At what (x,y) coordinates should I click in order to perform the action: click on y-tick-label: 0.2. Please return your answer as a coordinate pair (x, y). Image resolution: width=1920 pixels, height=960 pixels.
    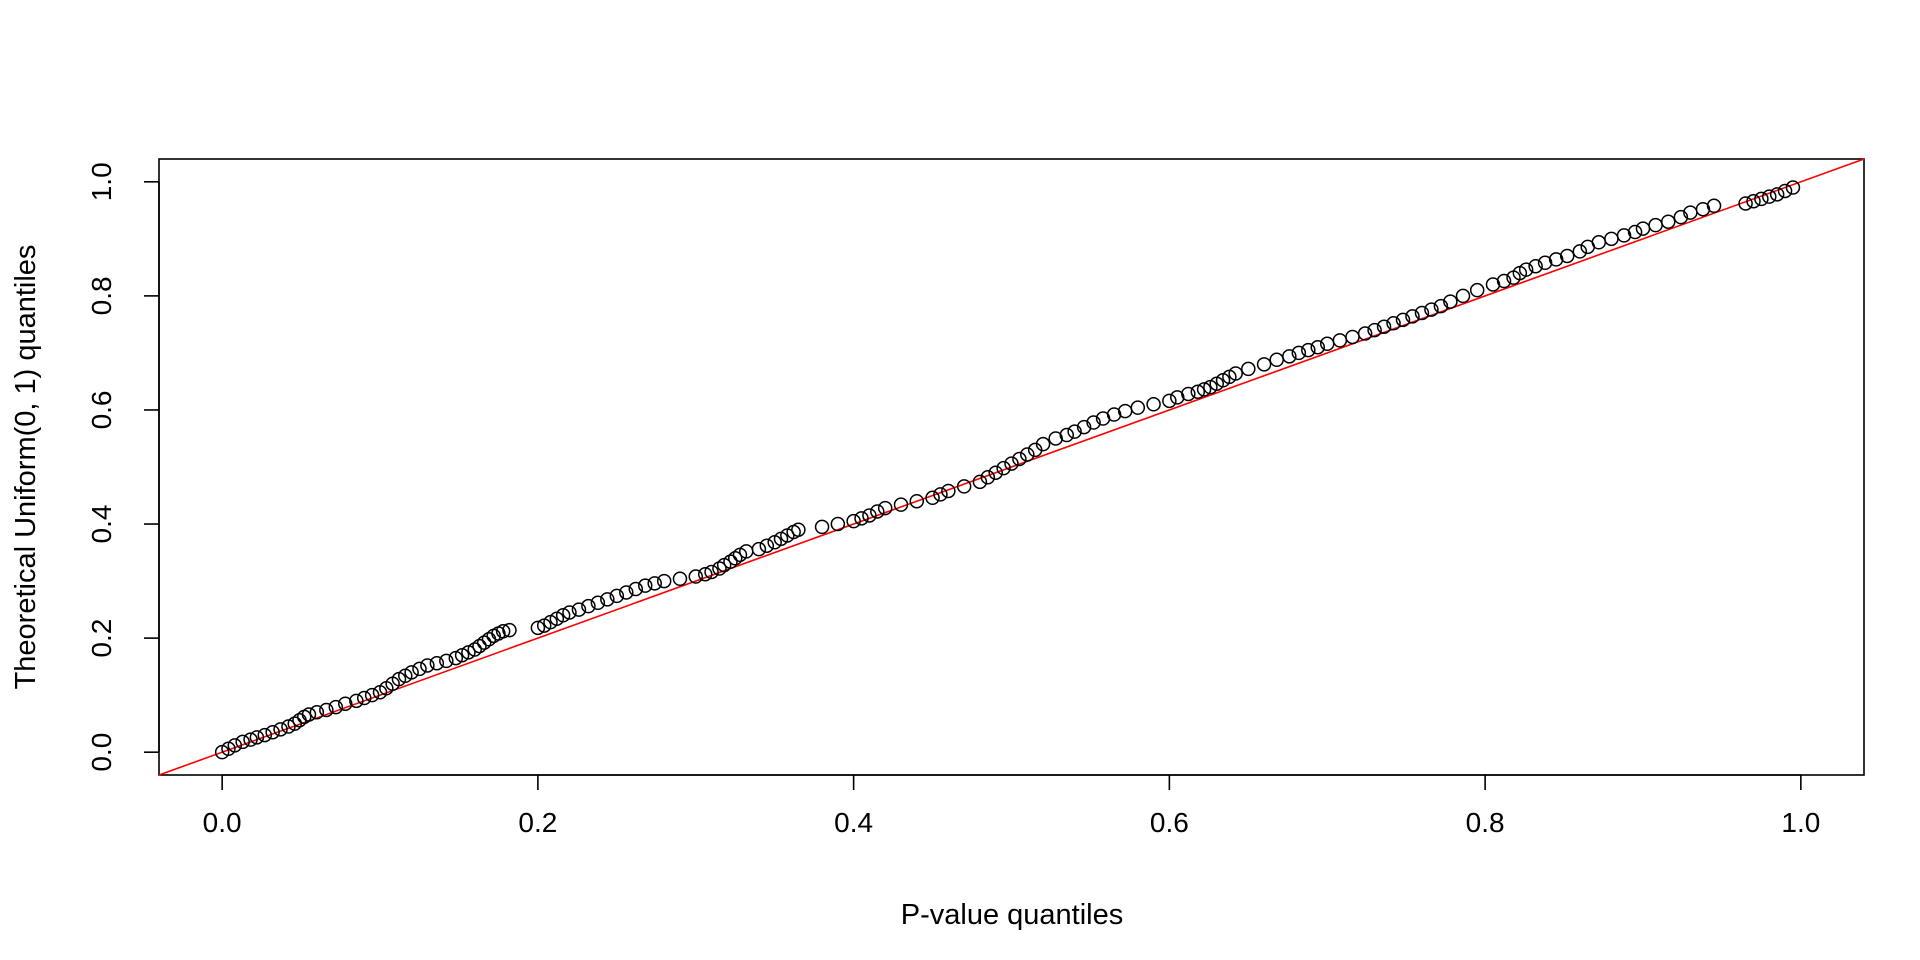
    Looking at the image, I should click on (101, 638).